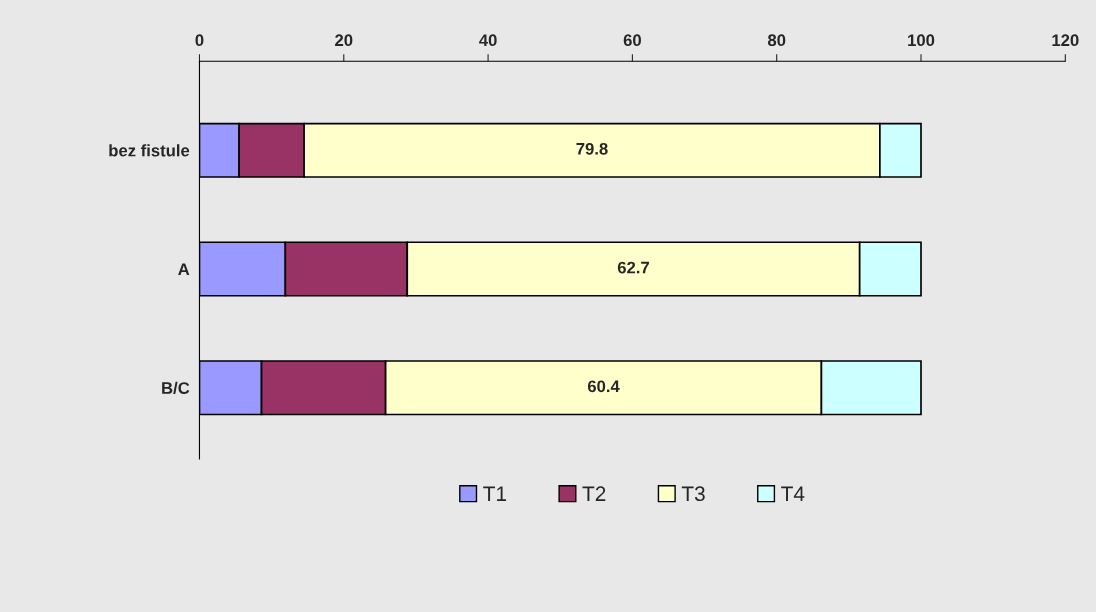 The image size is (1096, 612). Describe the element at coordinates (632, 40) in the screenshot. I see `x-tick-label: 60` at that location.